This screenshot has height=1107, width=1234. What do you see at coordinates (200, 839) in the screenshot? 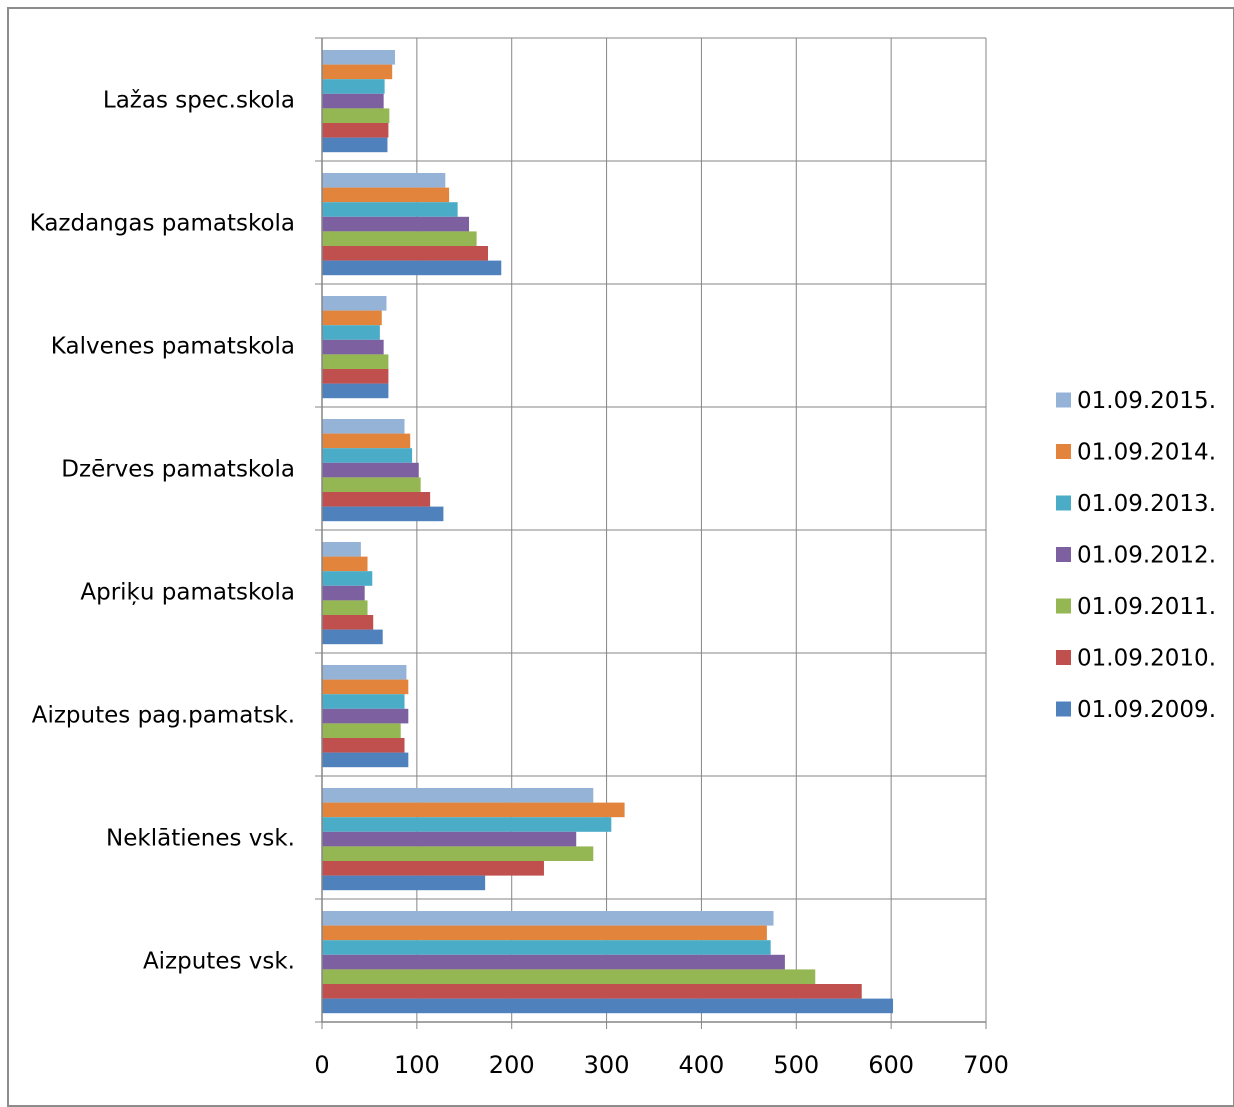
I see `category-label: Neklātienes vsk.` at bounding box center [200, 839].